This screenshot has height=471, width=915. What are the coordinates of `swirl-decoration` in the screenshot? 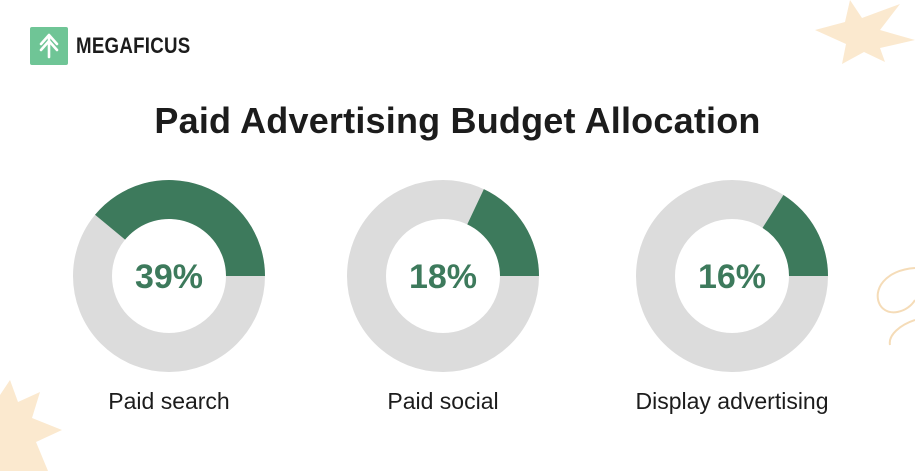 It's located at (895, 306).